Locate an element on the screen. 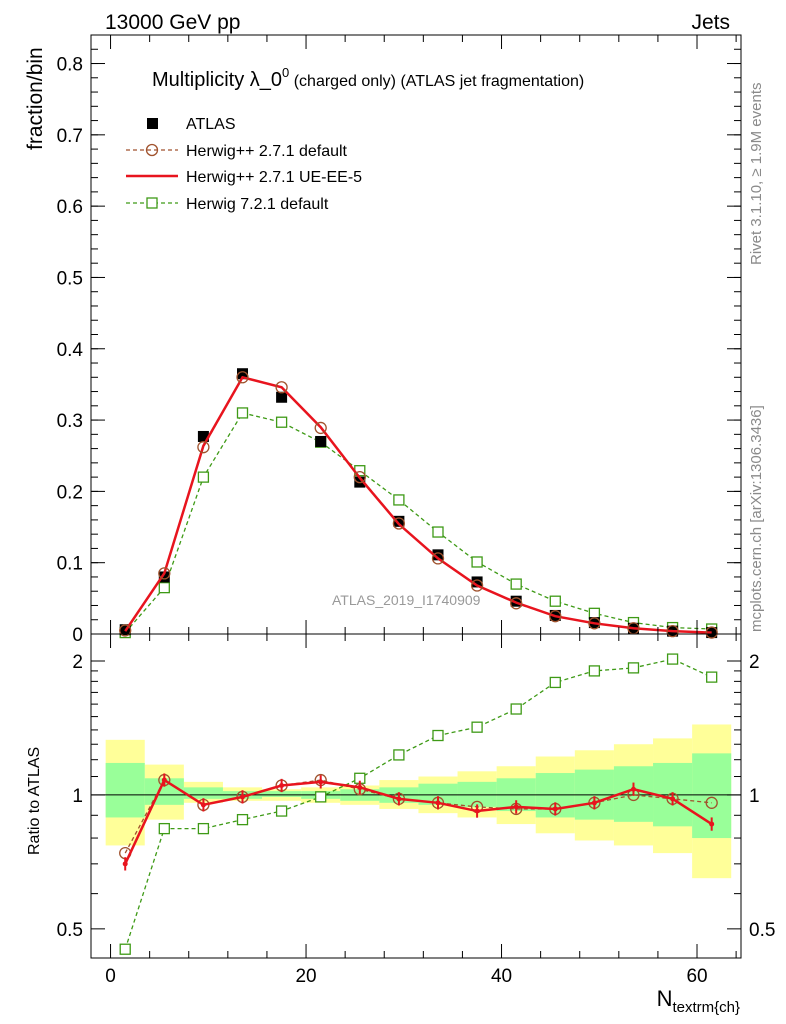 The image size is (786, 1024). ratio-y-axis-label: Ratio to ATLAS is located at coordinates (34, 801).